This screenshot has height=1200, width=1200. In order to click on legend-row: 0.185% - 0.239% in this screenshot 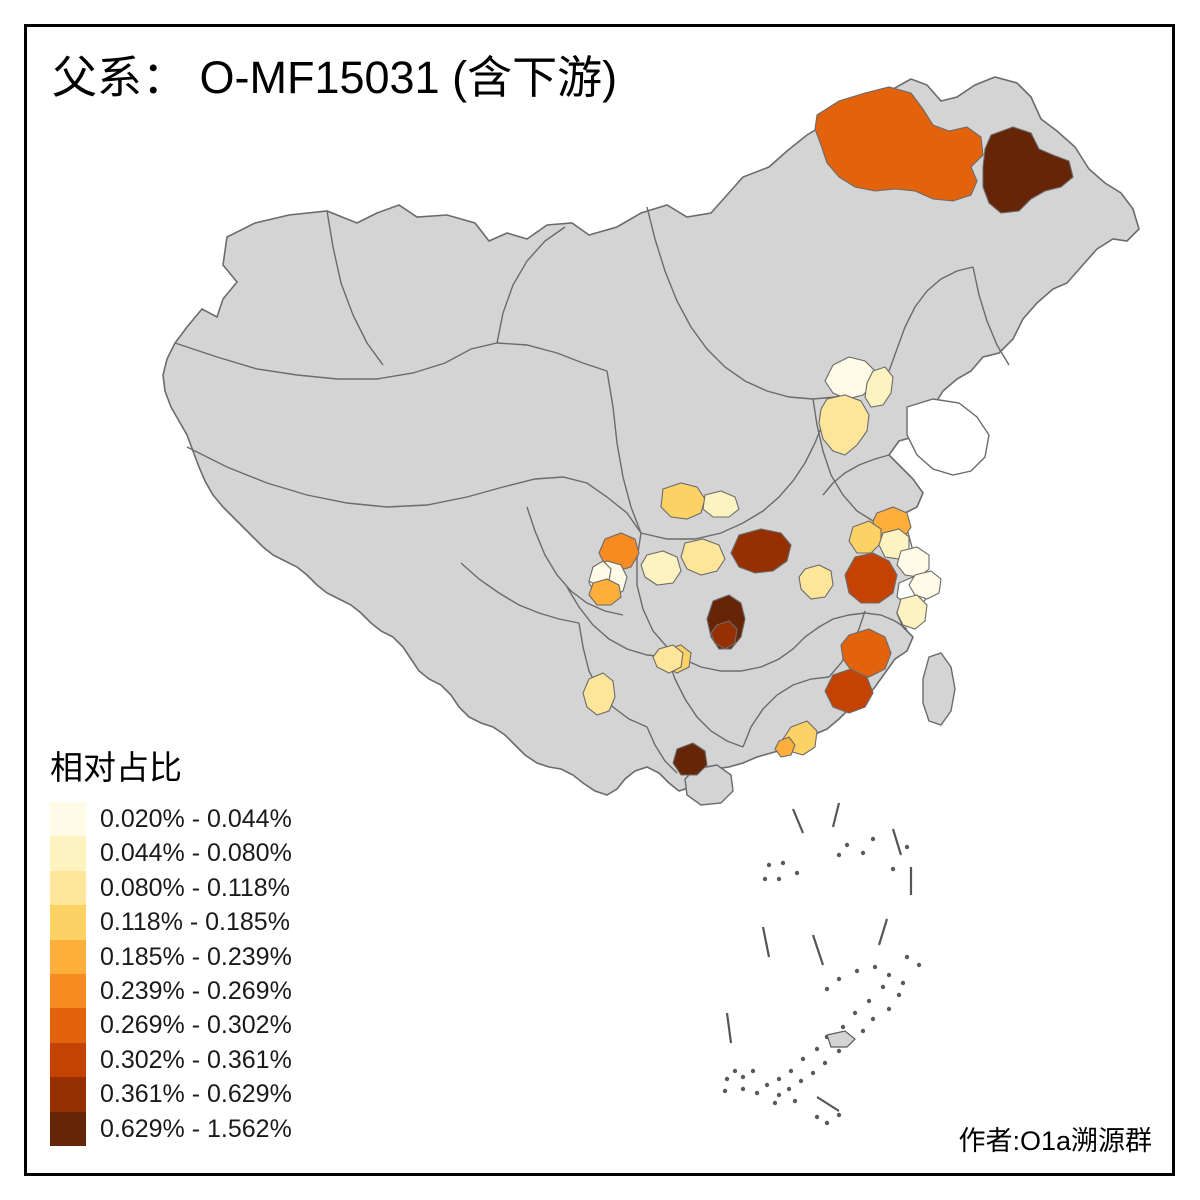, I will do `click(200, 956)`.